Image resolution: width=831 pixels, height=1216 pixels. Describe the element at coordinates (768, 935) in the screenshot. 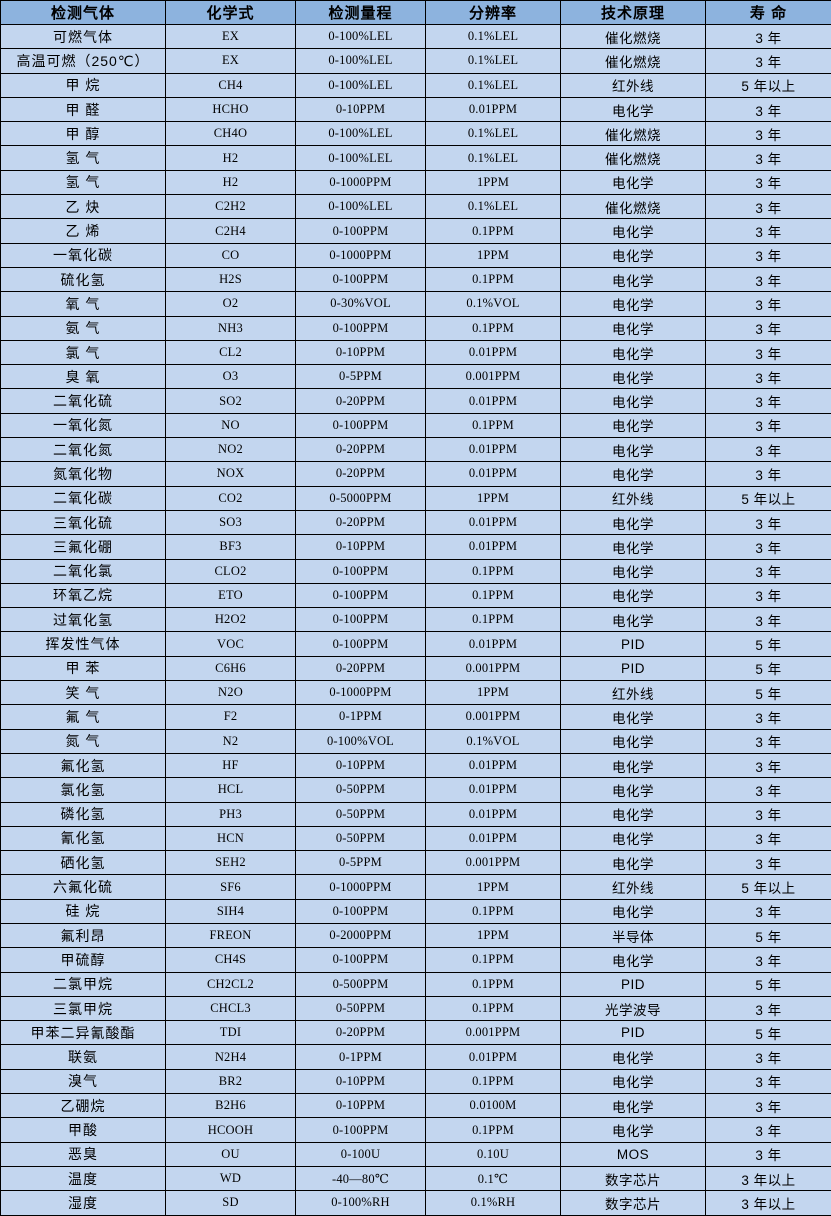

I see `cell-life: 5 年` at that location.